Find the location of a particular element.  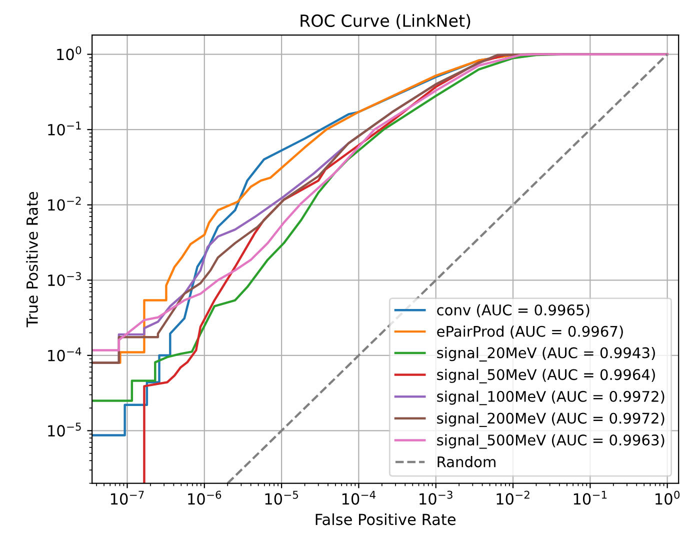

x-tick-label: 10$^{−5}$ is located at coordinates (281, 497).